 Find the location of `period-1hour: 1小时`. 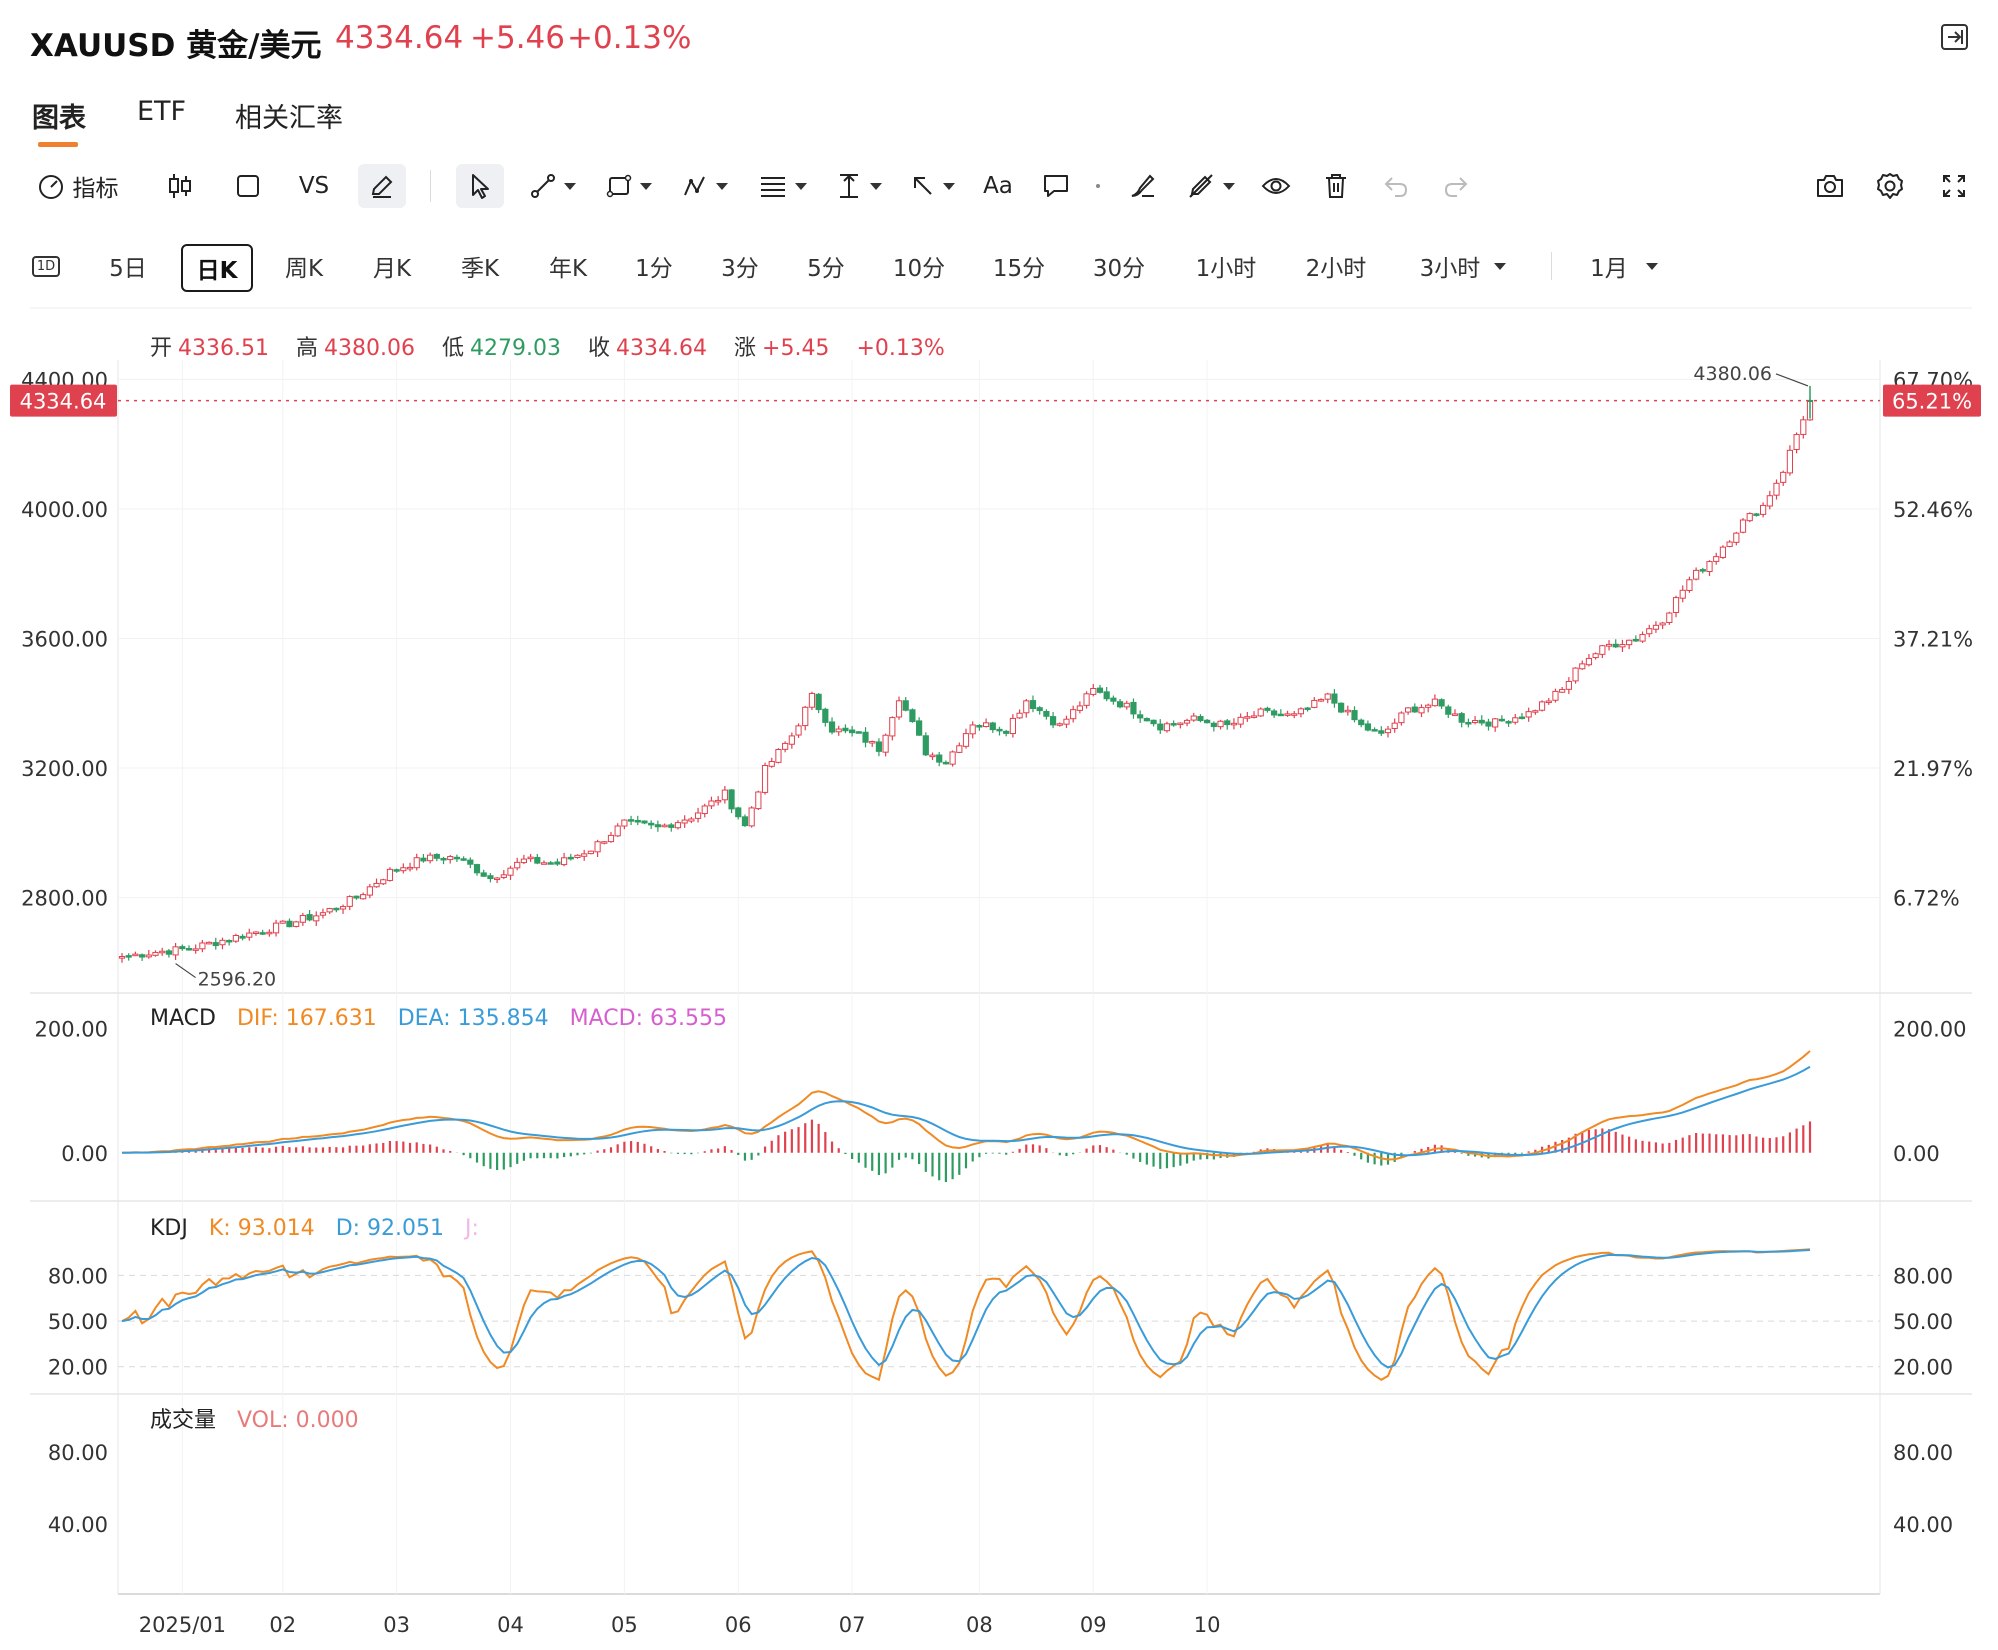

period-1hour: 1小时 is located at coordinates (1226, 269).